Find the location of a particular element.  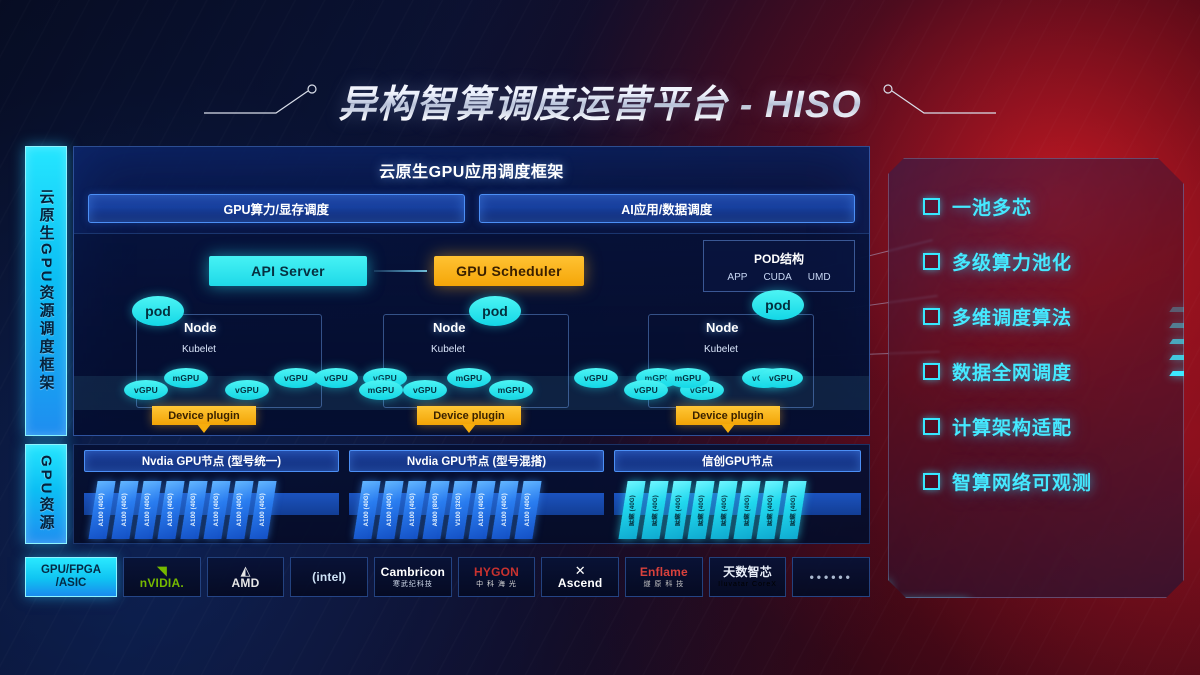

feature-item-3: 数据全网调度 is located at coordinates (1046, 371).